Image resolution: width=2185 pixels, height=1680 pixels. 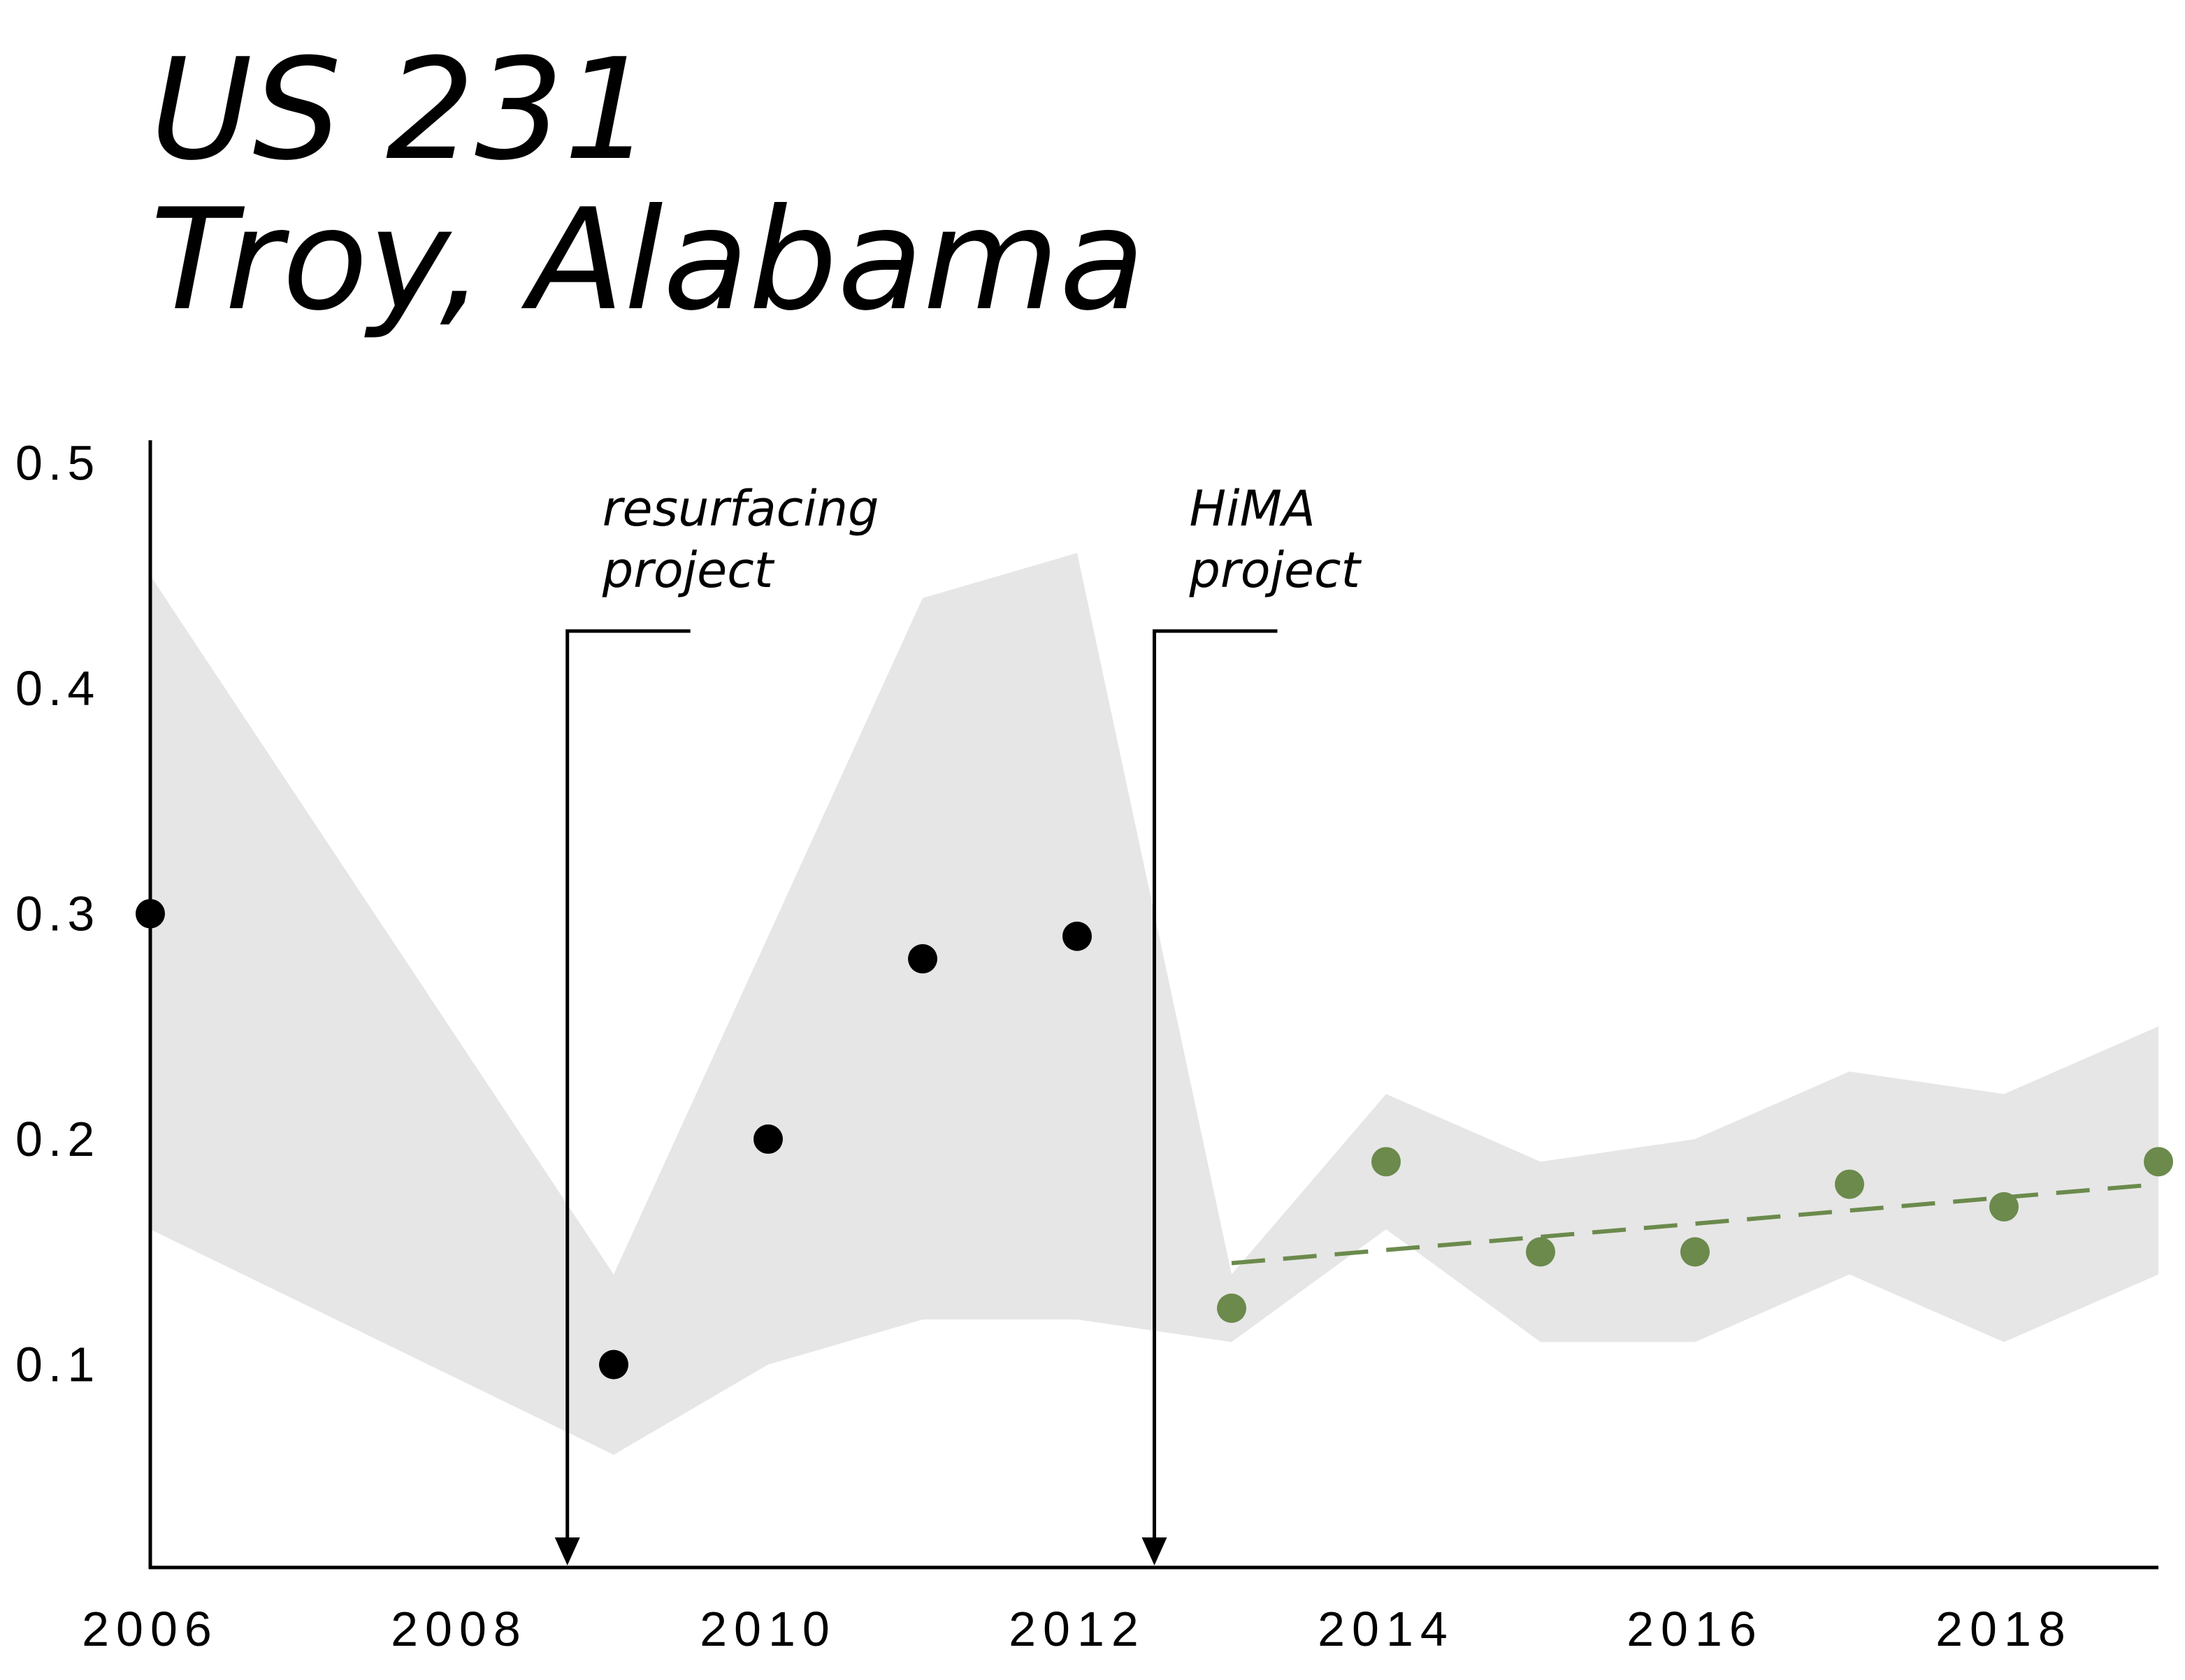 What do you see at coordinates (150, 1629) in the screenshot?
I see `x-tick-label-2006: 2006` at bounding box center [150, 1629].